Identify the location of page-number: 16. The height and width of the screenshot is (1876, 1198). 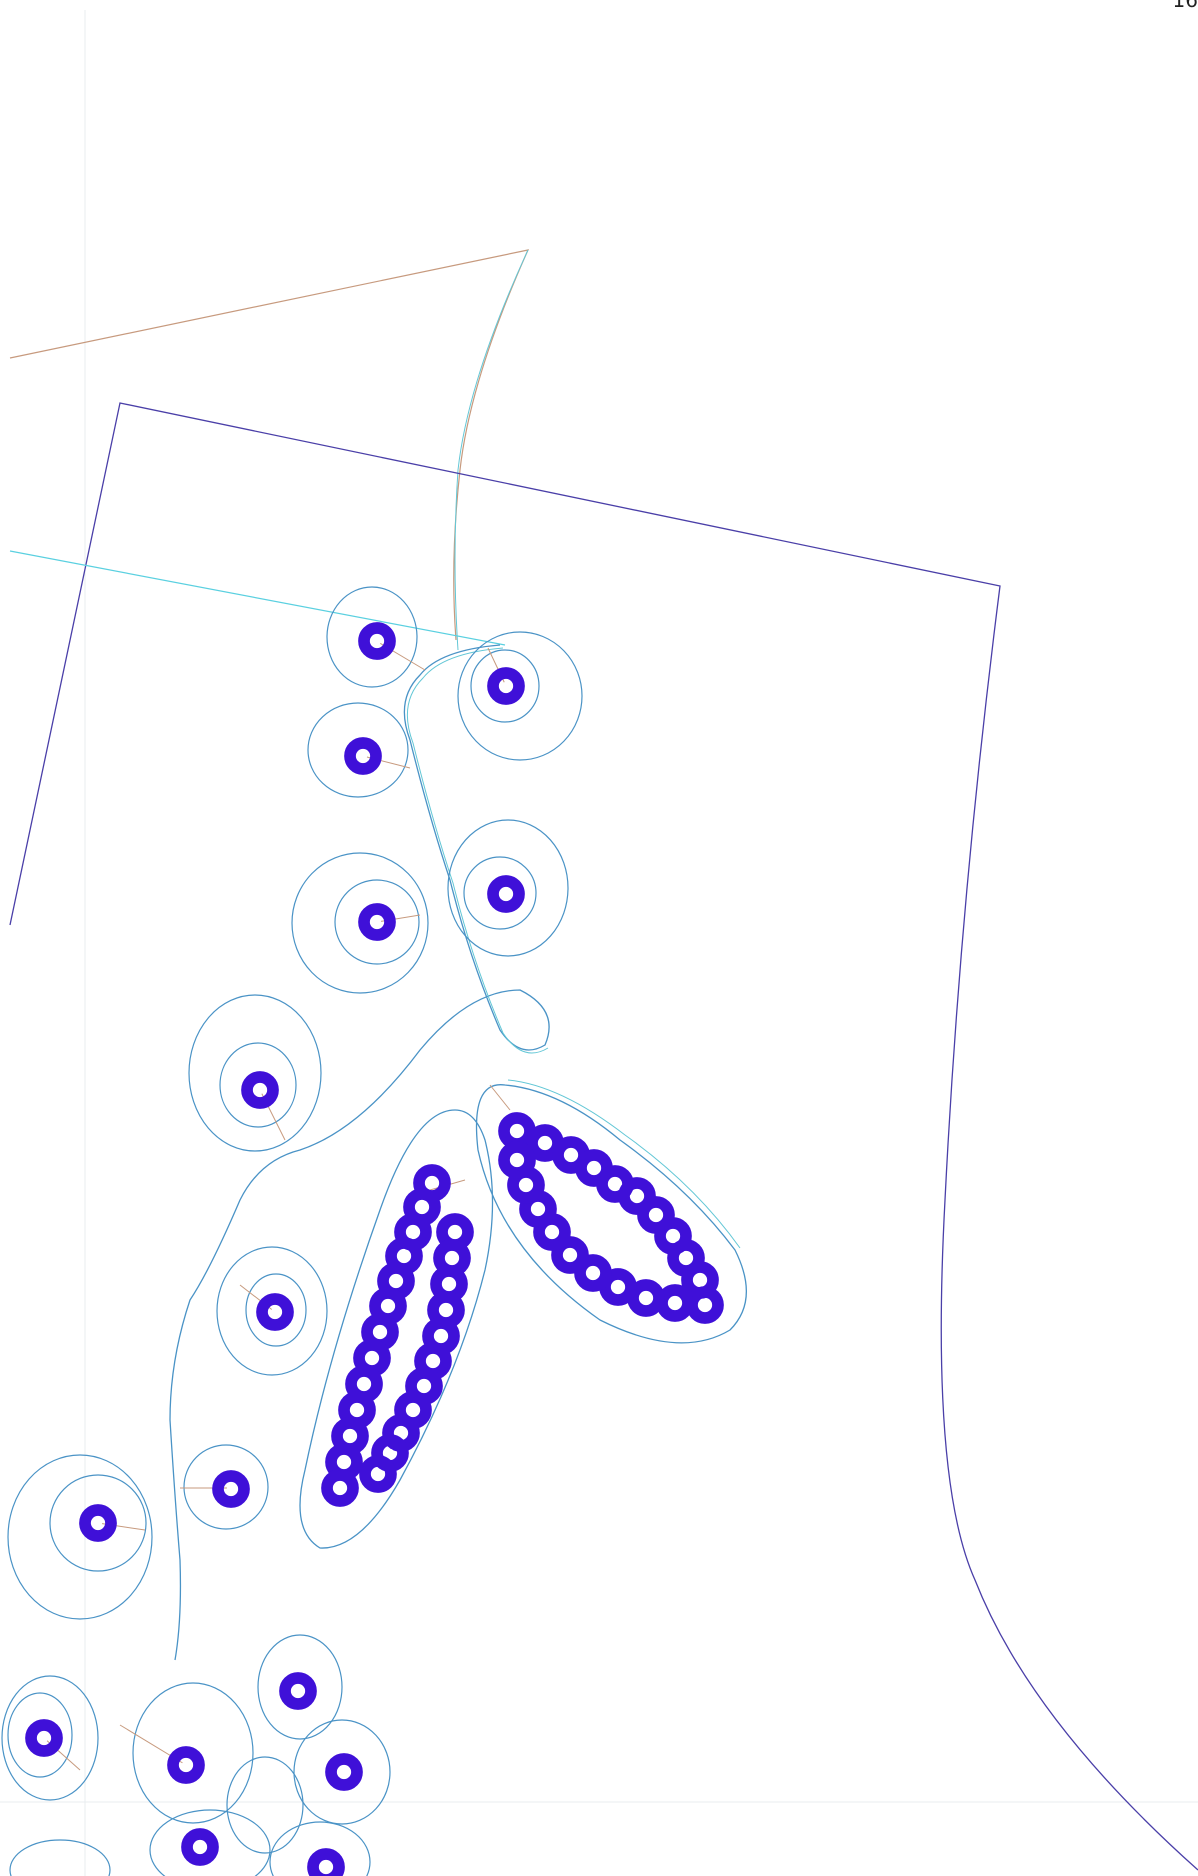
(1185, 6).